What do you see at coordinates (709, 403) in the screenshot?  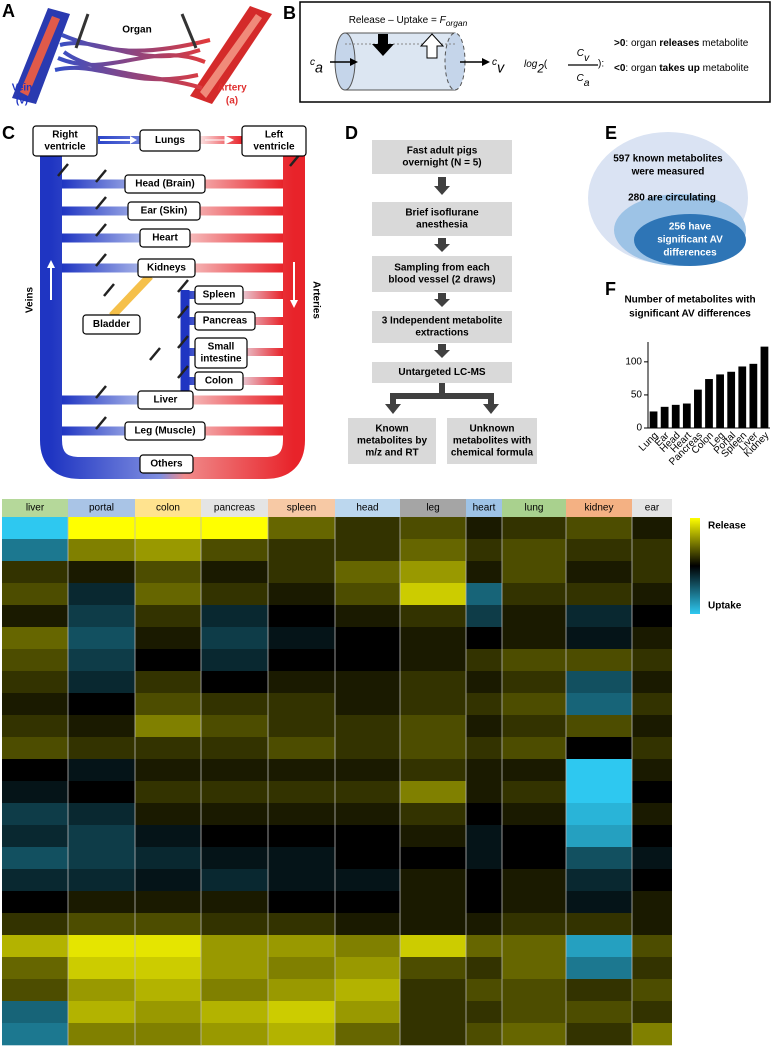 I see `bar` at bounding box center [709, 403].